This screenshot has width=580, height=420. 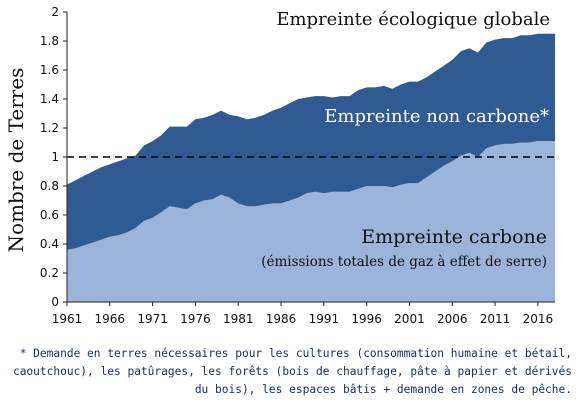 What do you see at coordinates (110, 319) in the screenshot?
I see `x-tick-label: 1966` at bounding box center [110, 319].